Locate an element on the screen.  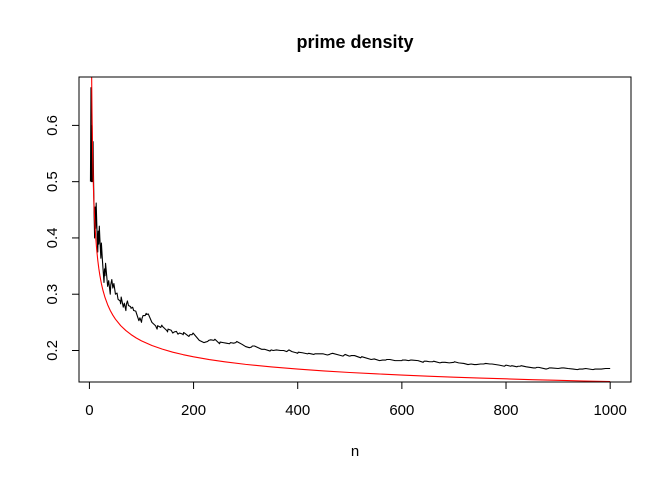
chart-title: prime density is located at coordinates (354, 42).